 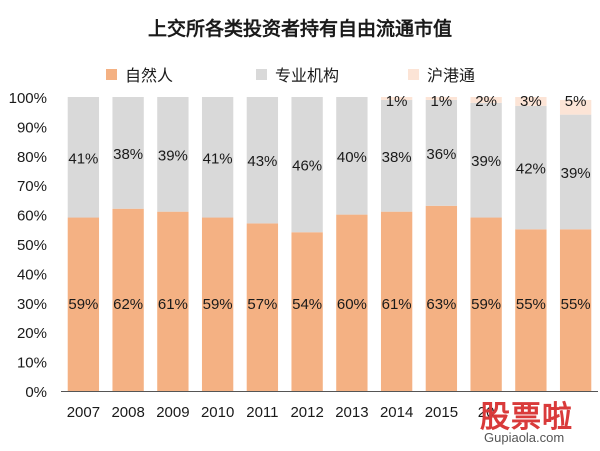 What do you see at coordinates (32, 274) in the screenshot?
I see `y-tick-label: 40%` at bounding box center [32, 274].